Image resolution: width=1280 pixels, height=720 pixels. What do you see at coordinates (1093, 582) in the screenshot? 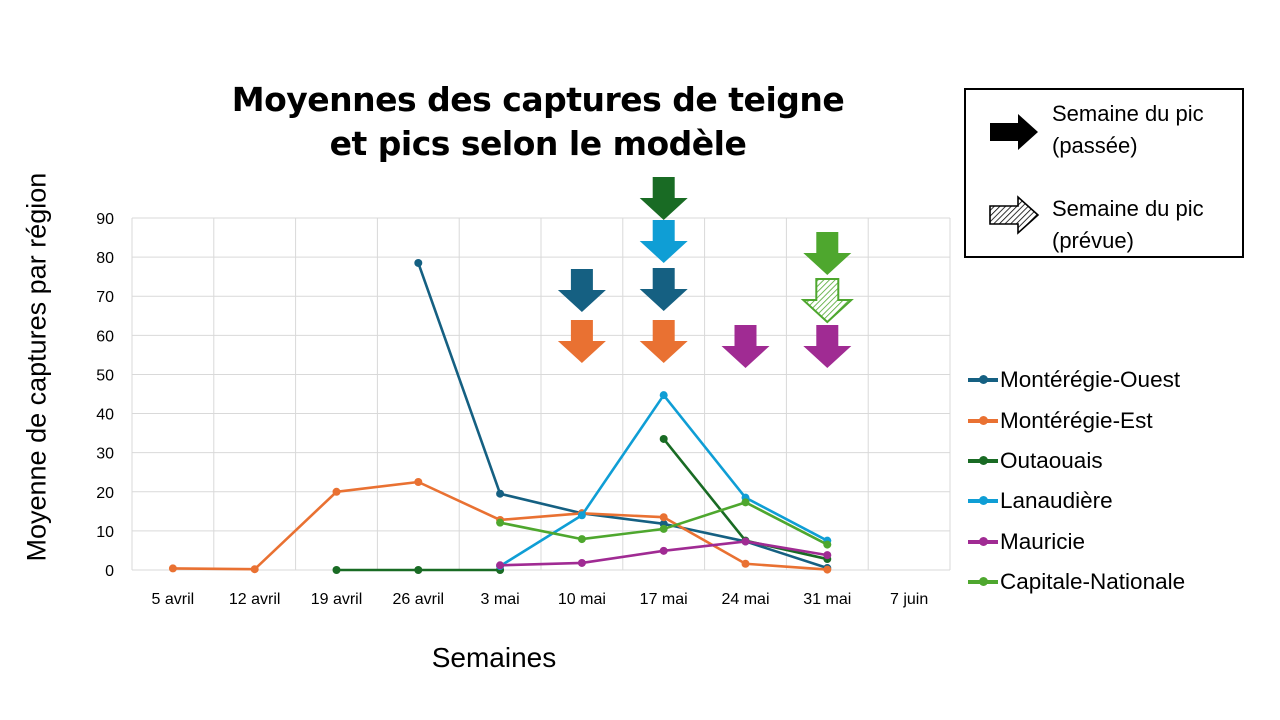
I see `legend-label: Capitale-Nationale` at bounding box center [1093, 582].